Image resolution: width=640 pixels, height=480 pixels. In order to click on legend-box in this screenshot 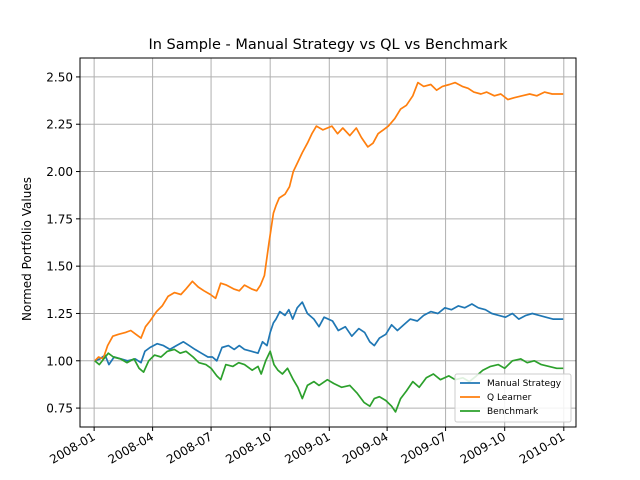, I will do `click(513, 398)`.